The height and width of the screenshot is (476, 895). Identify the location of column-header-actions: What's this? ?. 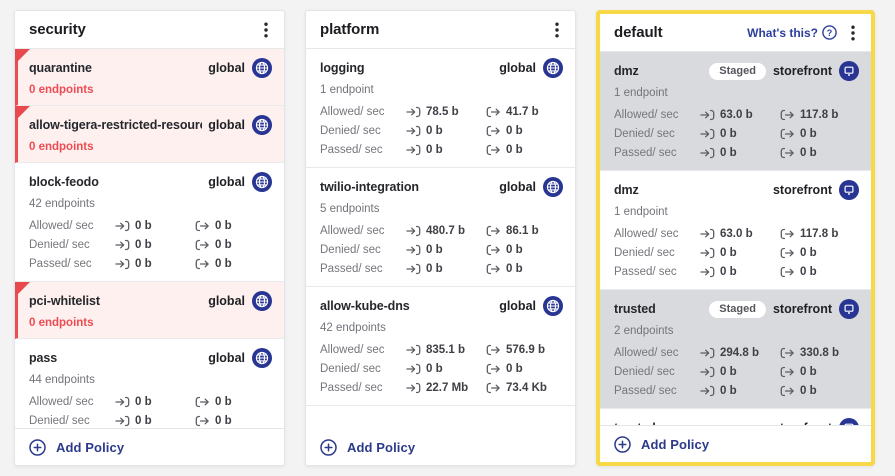
(803, 33).